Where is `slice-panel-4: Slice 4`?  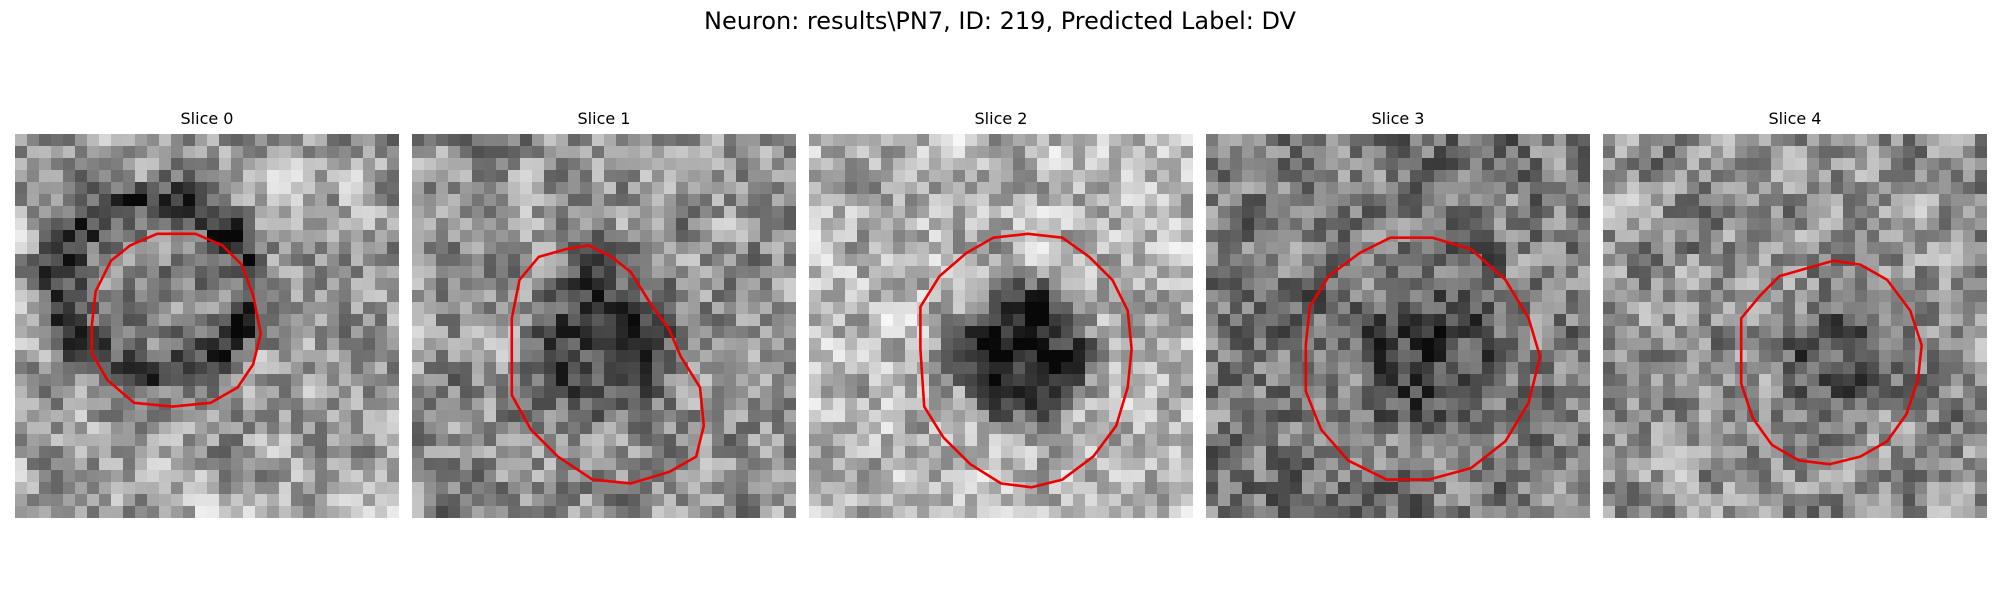
slice-panel-4: Slice 4 is located at coordinates (1795, 313).